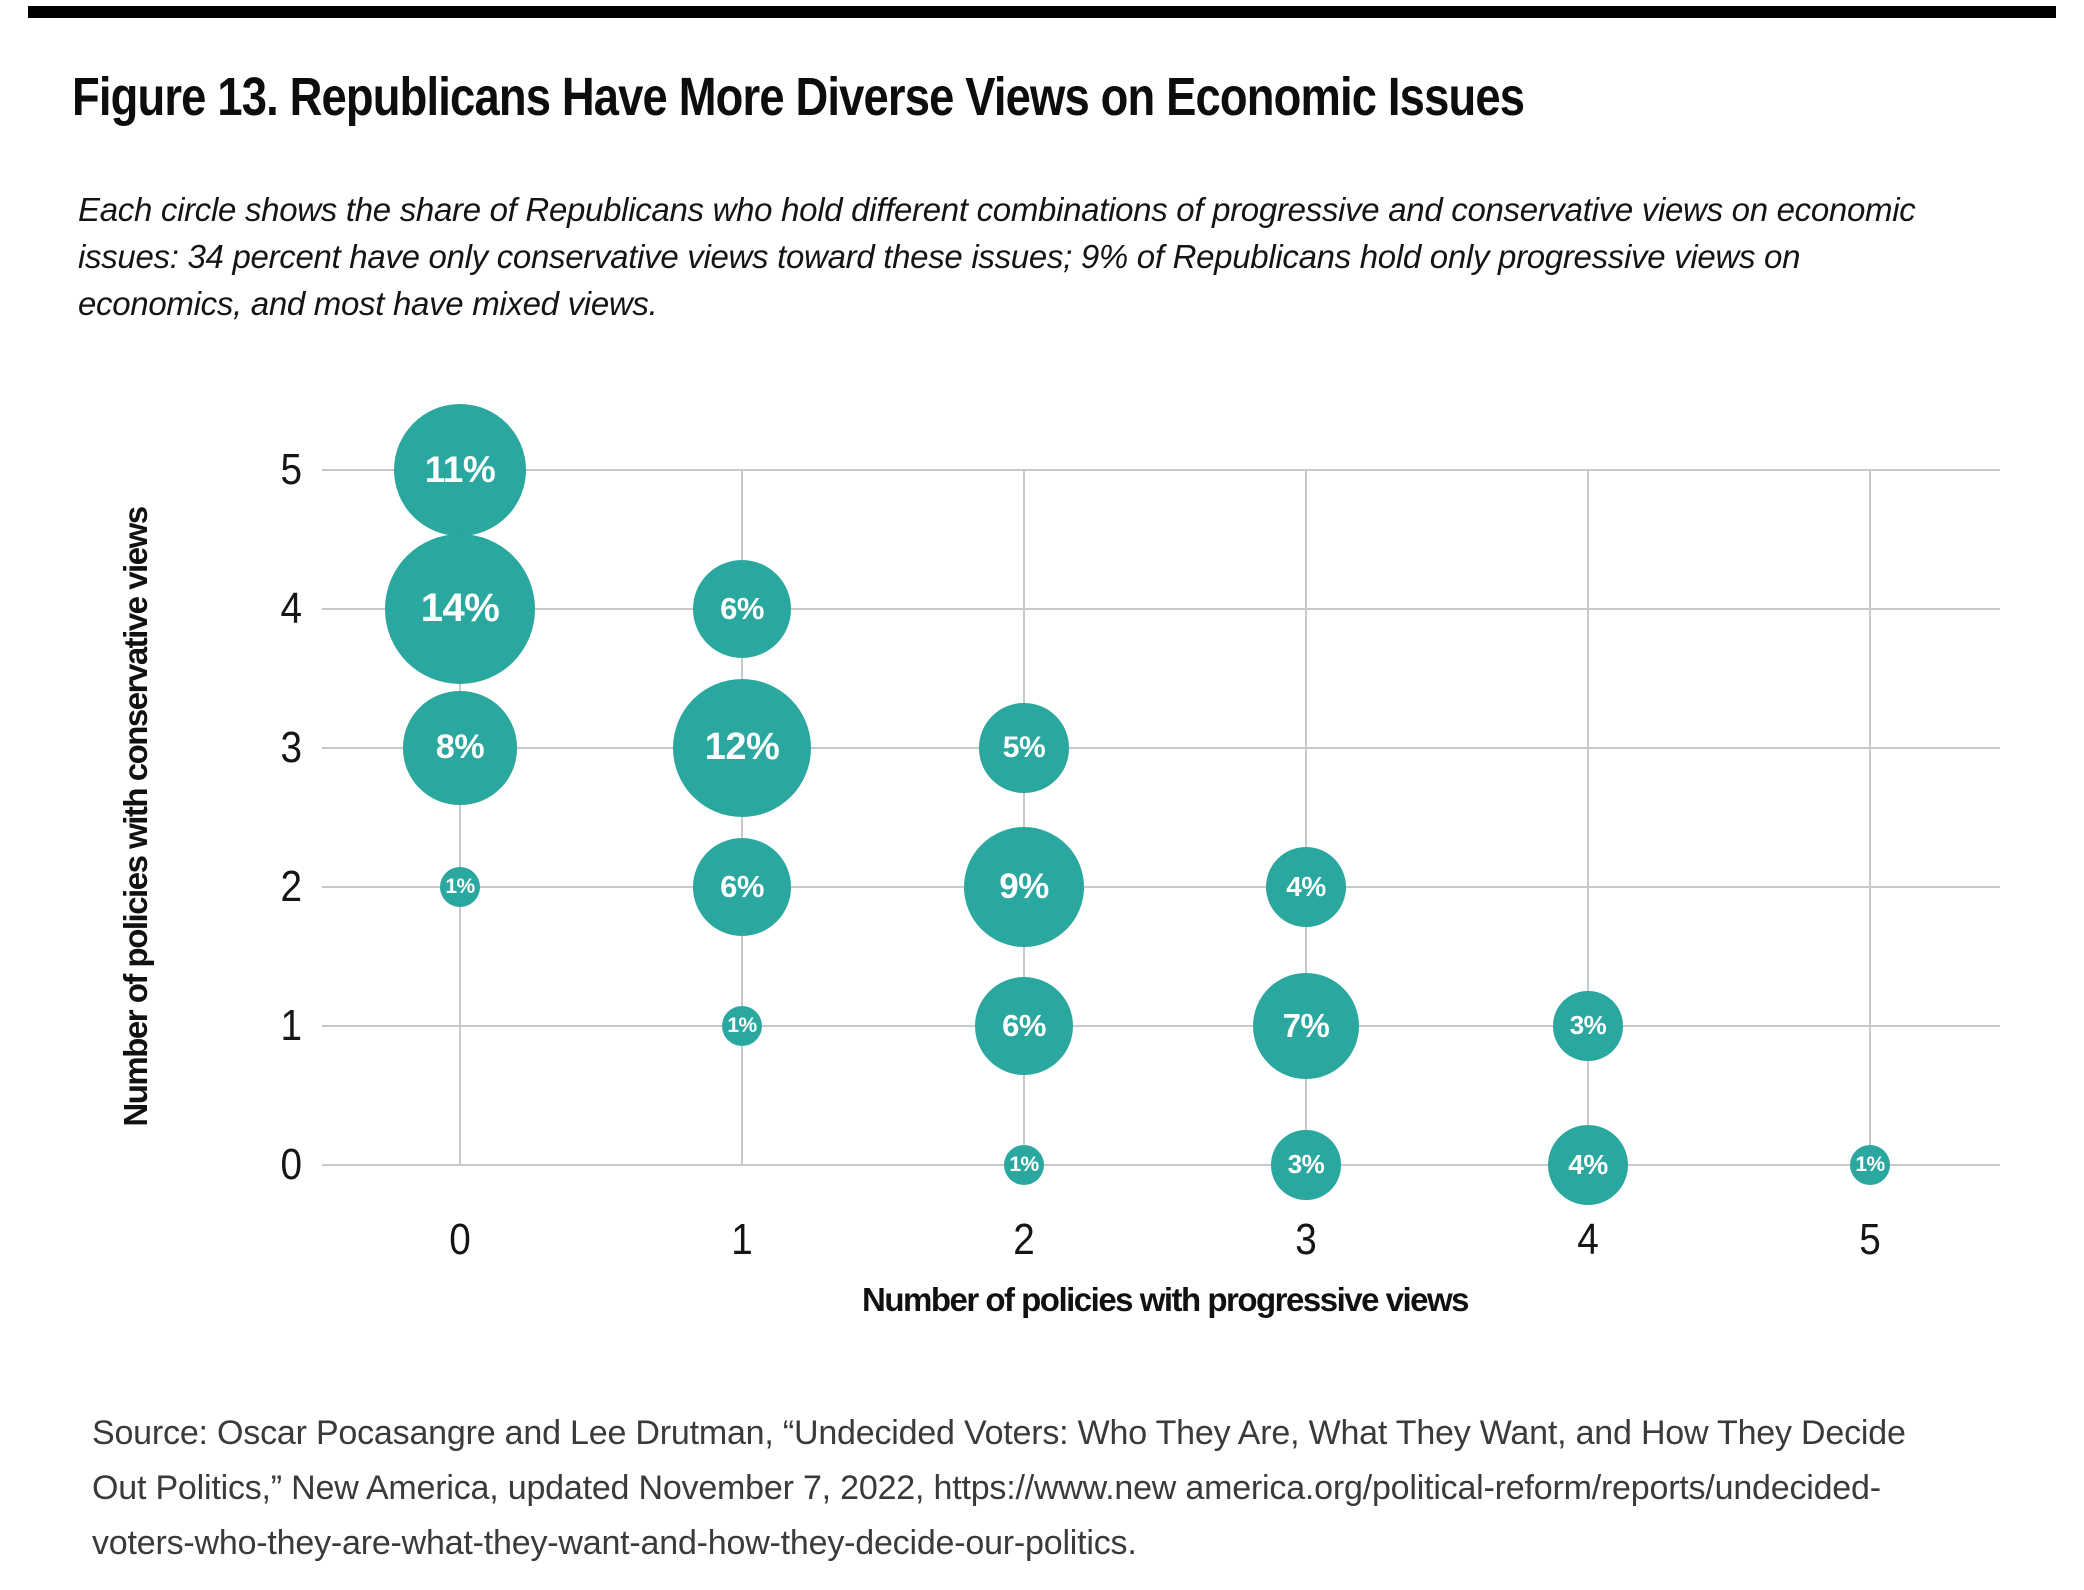 The width and height of the screenshot is (2084, 1590). What do you see at coordinates (1870, 1239) in the screenshot?
I see `x-tick-label: 5` at bounding box center [1870, 1239].